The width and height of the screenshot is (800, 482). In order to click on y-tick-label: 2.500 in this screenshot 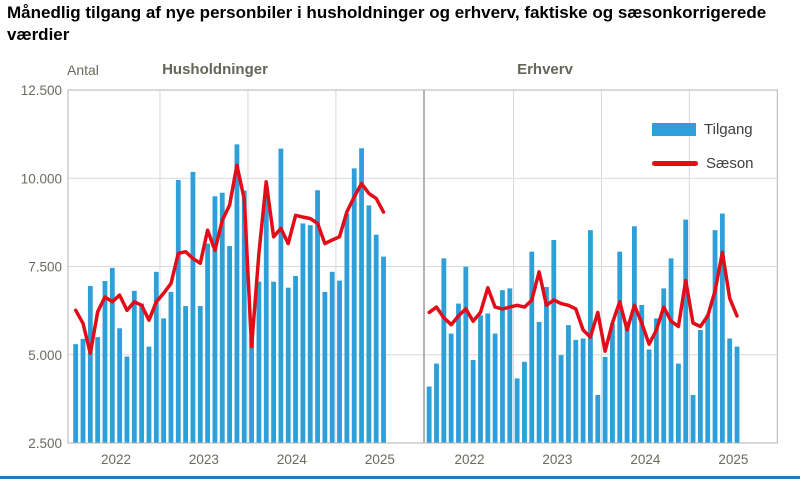, I will do `click(45, 443)`.